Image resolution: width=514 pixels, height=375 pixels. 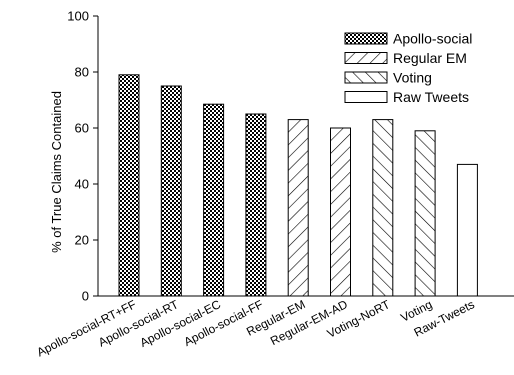 What do you see at coordinates (85, 296) in the screenshot?
I see `y-tick-label: 0` at bounding box center [85, 296].